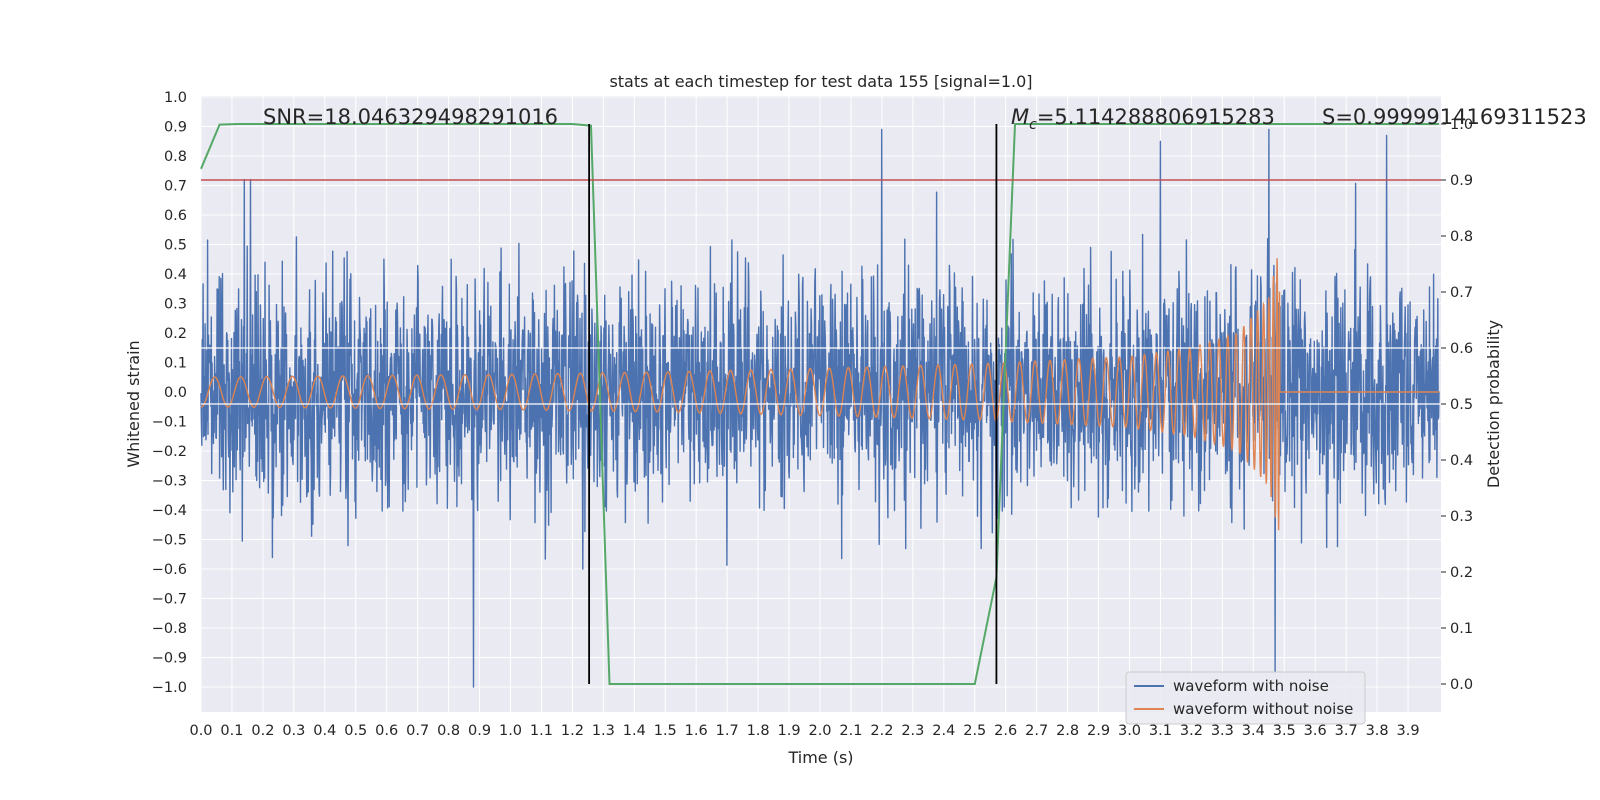  What do you see at coordinates (169, 452) in the screenshot?
I see `y-tick-label: −0.2` at bounding box center [169, 452].